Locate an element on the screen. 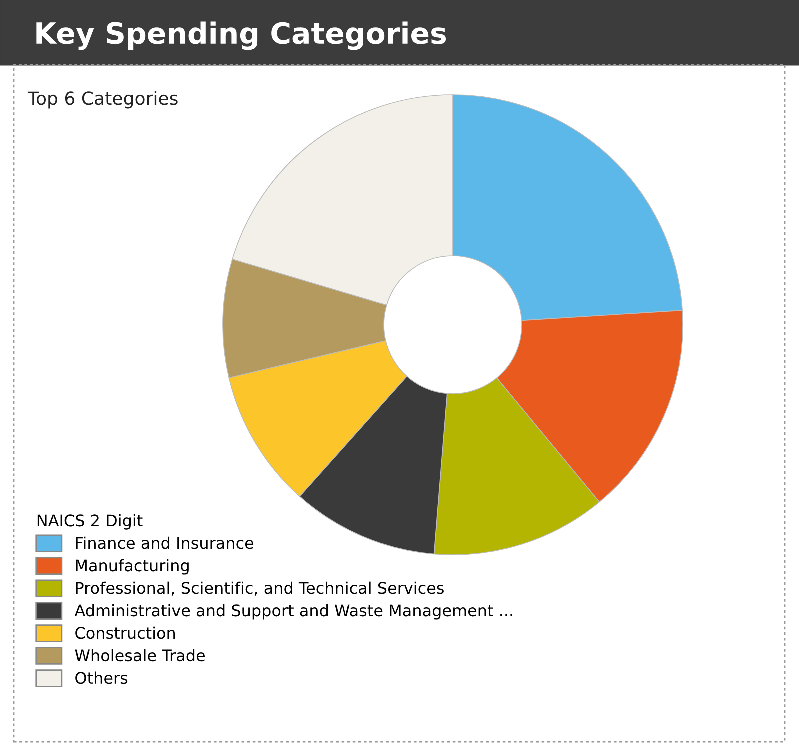  legend-label: Professional, Scientific, and Technical Services is located at coordinates (260, 589).